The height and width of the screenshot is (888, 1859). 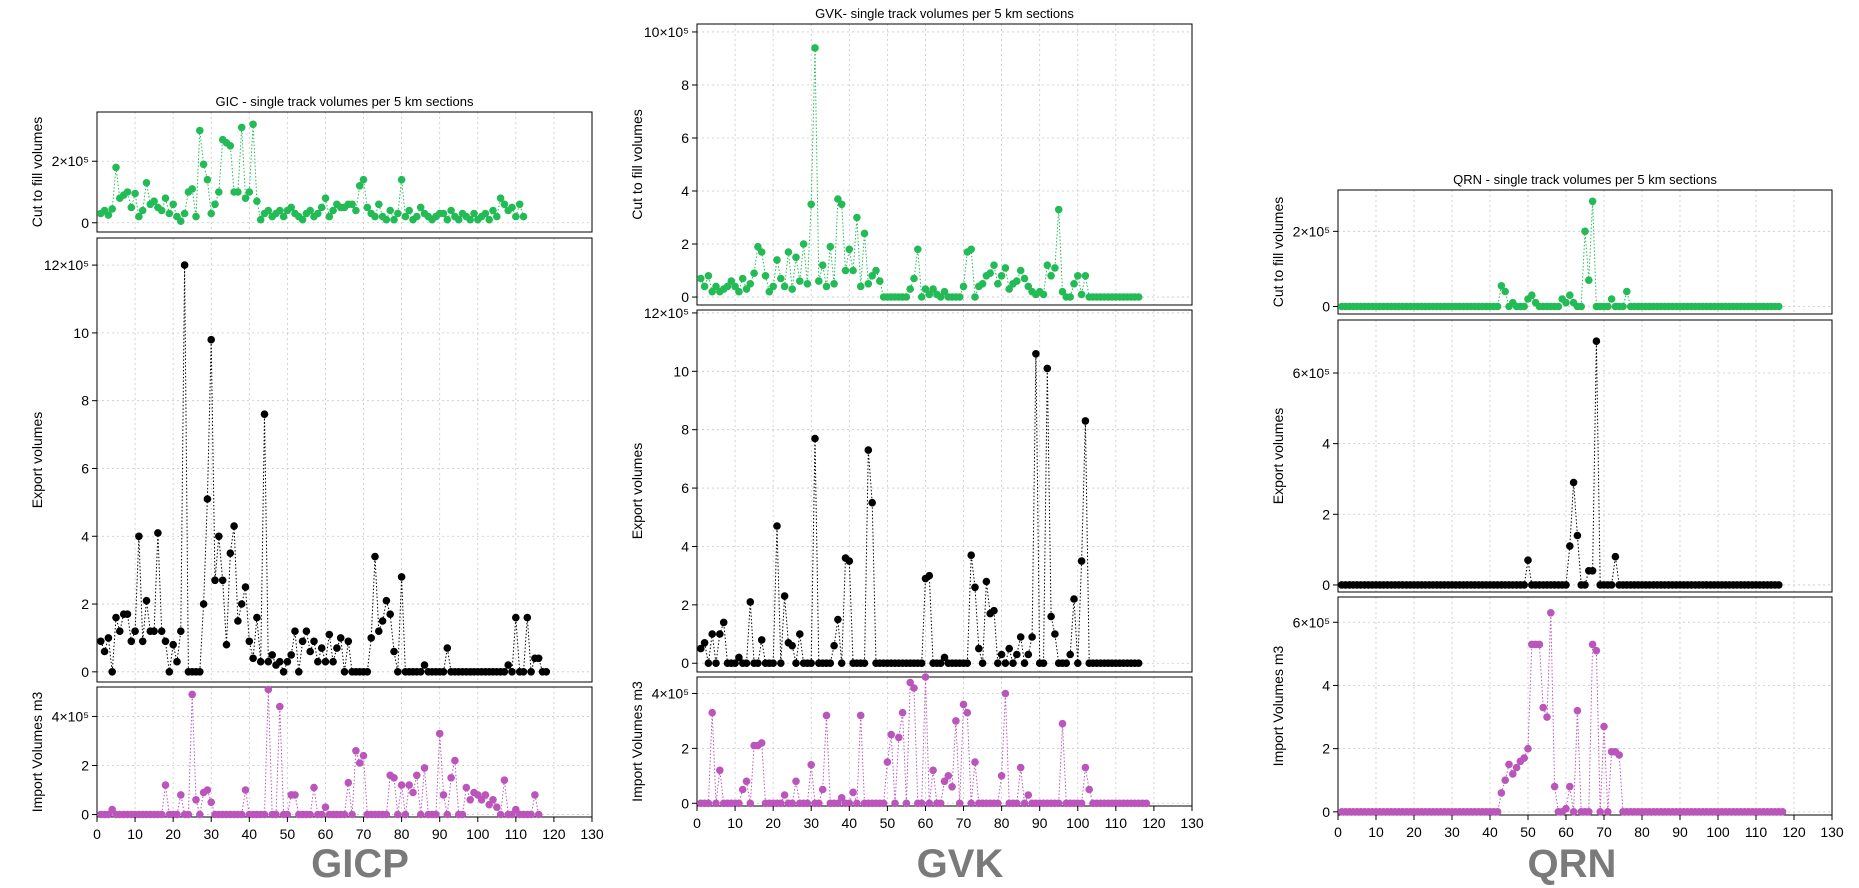 What do you see at coordinates (85, 604) in the screenshot?
I see `y-tick-label: 2` at bounding box center [85, 604].